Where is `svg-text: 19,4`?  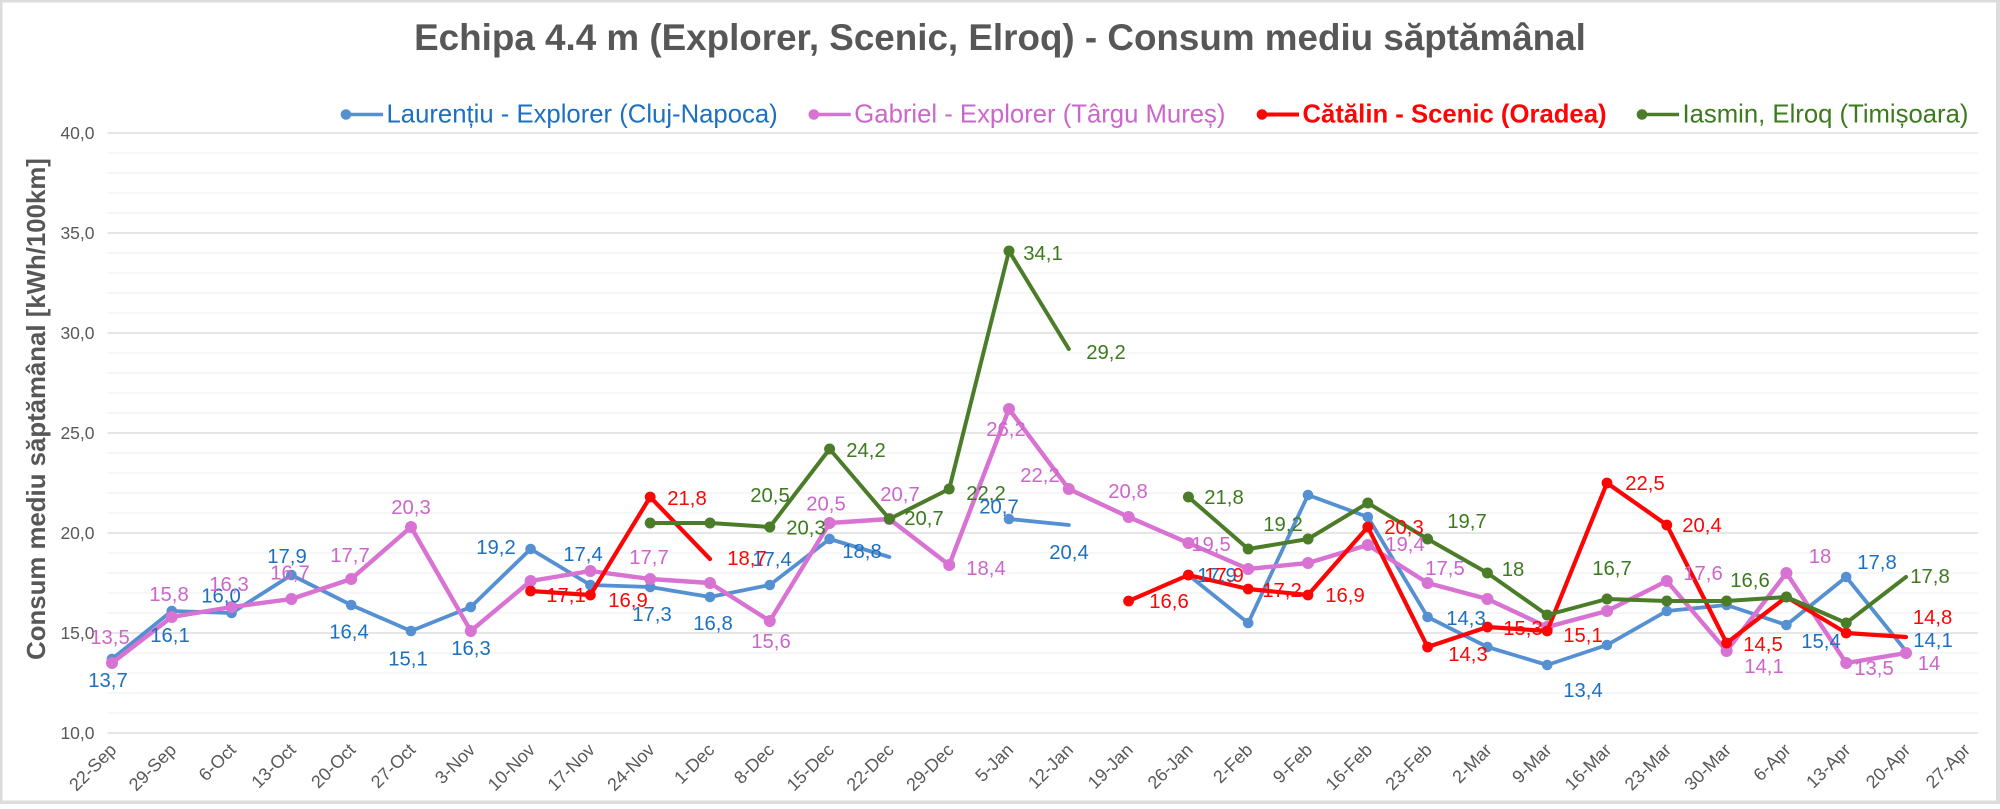
svg-text: 19,4 is located at coordinates (1404, 545).